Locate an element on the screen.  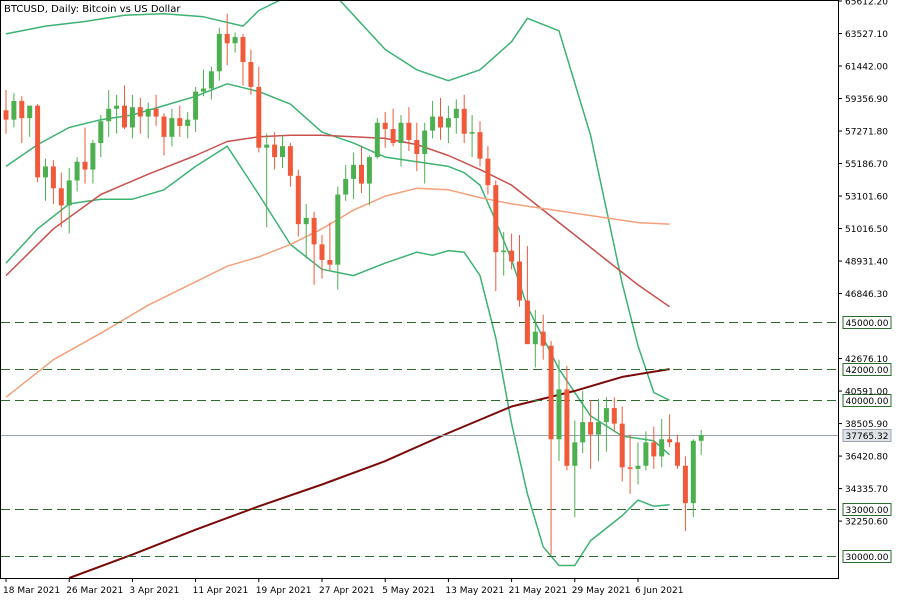
level-label: 30000.00 is located at coordinates (867, 558).